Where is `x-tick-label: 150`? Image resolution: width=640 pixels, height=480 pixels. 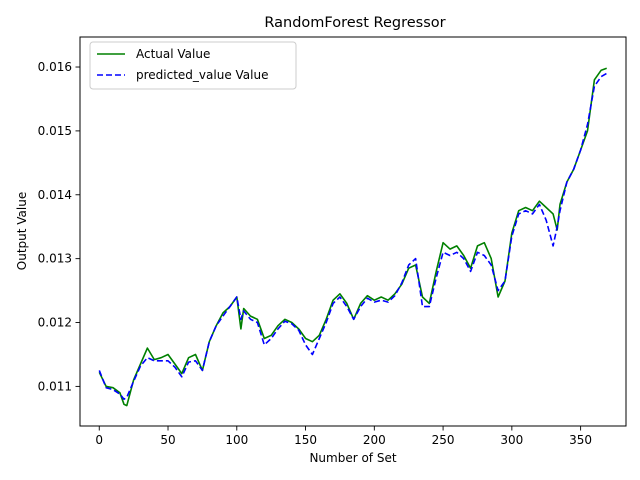 x-tick-label: 150 is located at coordinates (305, 440).